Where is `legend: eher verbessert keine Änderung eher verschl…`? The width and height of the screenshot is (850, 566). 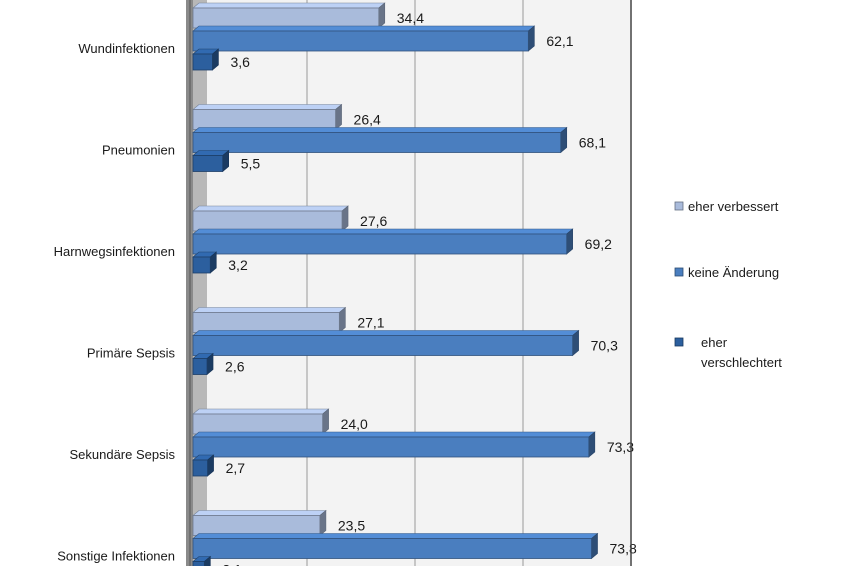 legend: eher verbessert keine Änderung eher verschl… is located at coordinates (728, 284).